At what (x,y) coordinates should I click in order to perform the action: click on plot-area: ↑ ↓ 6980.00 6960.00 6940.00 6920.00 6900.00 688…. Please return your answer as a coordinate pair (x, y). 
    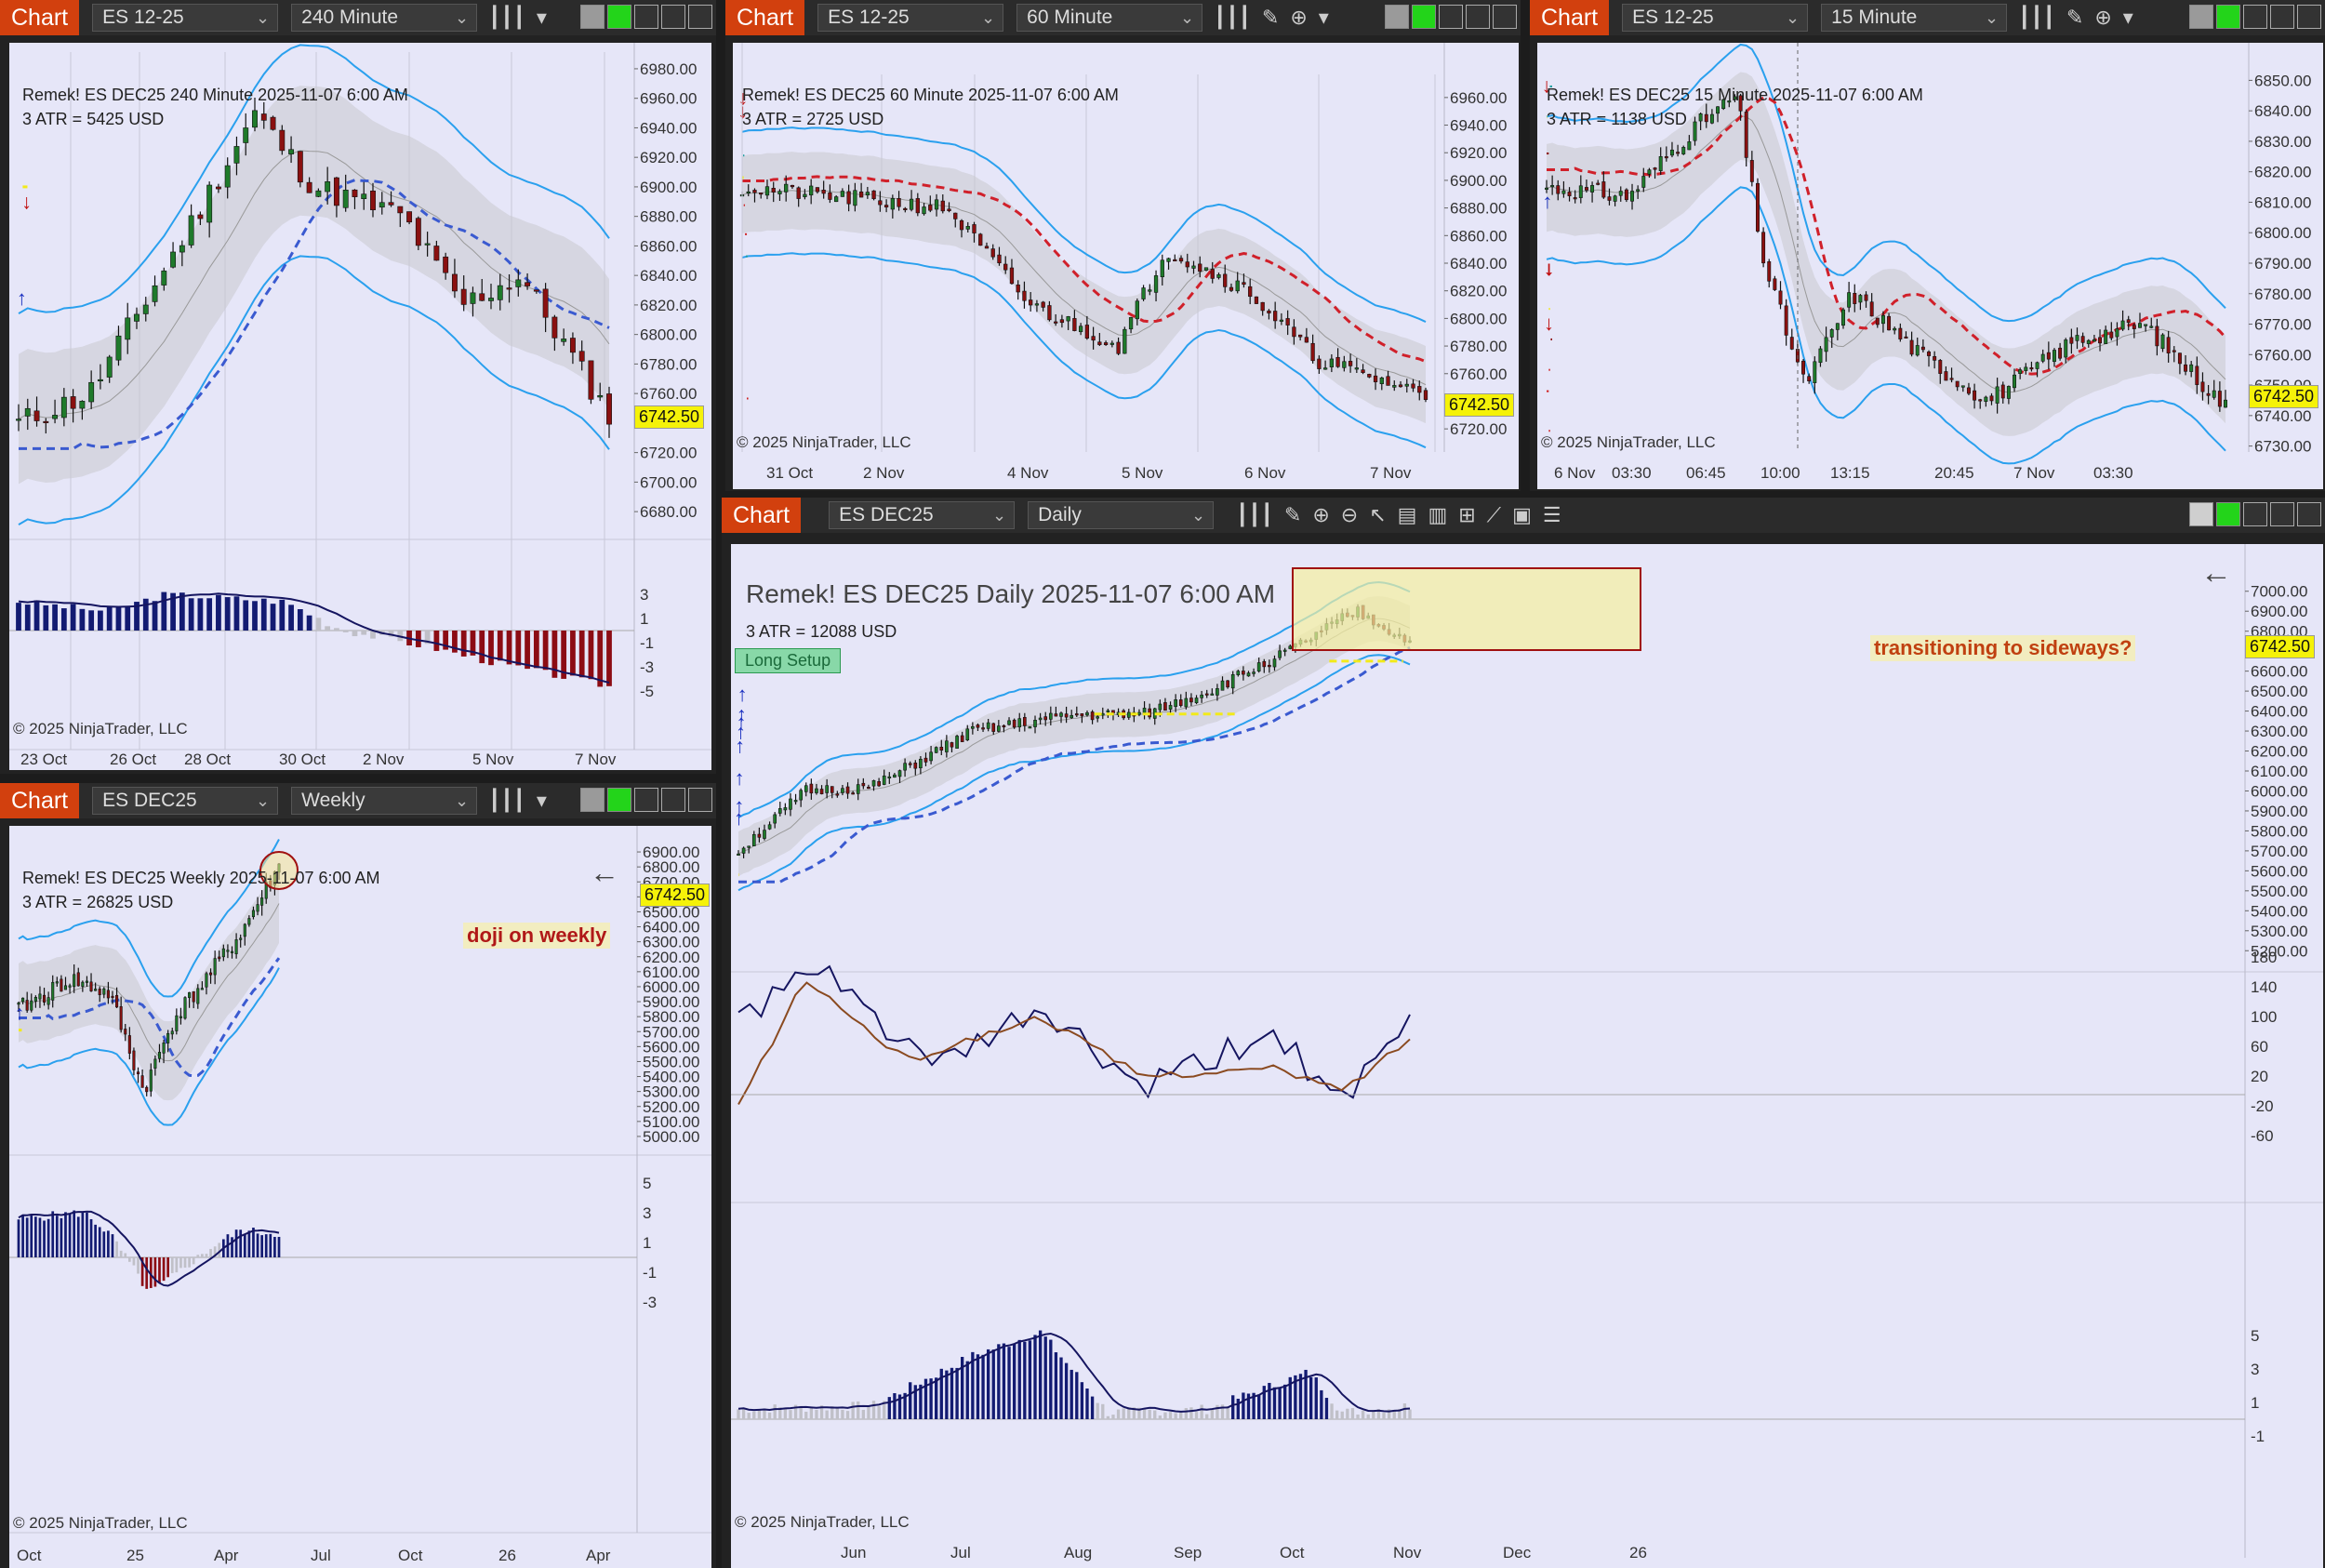
    Looking at the image, I should click on (360, 406).